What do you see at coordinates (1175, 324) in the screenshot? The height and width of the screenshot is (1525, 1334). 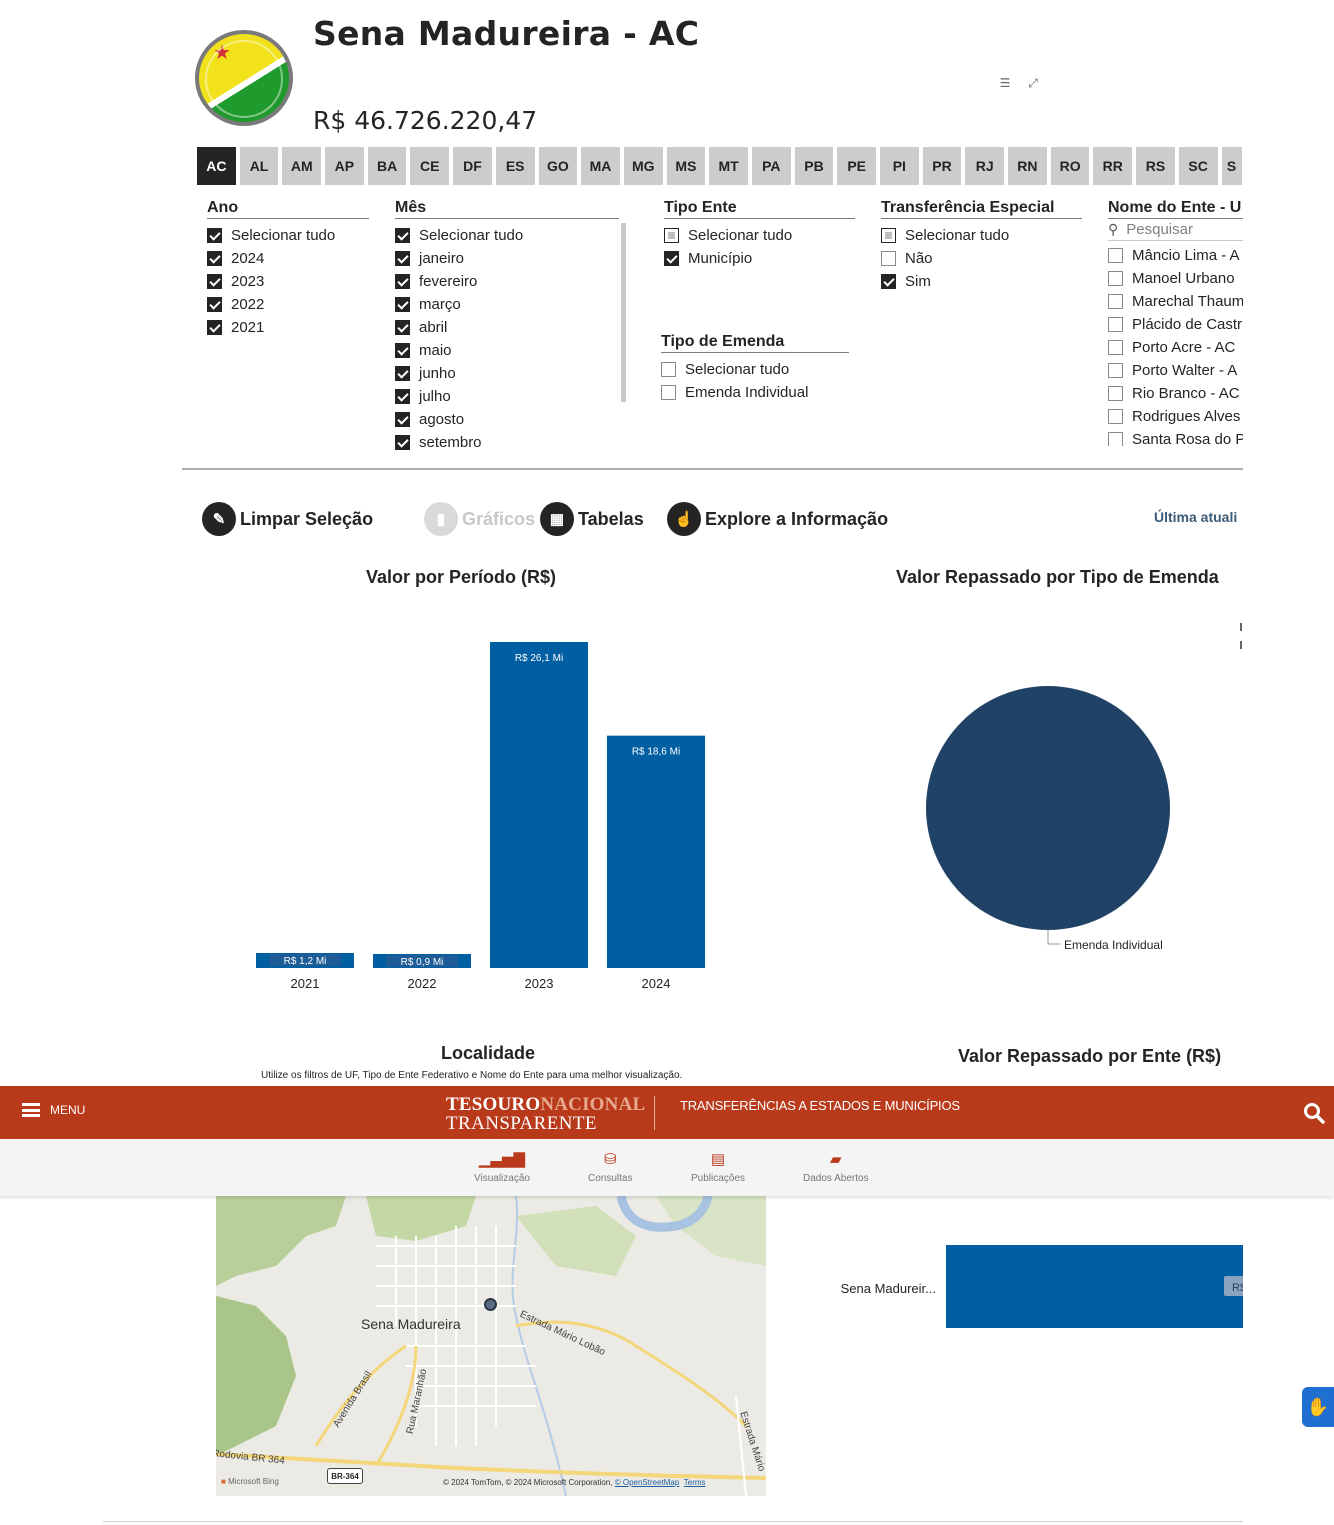 I see `slicer-option: Plácido de Castr` at bounding box center [1175, 324].